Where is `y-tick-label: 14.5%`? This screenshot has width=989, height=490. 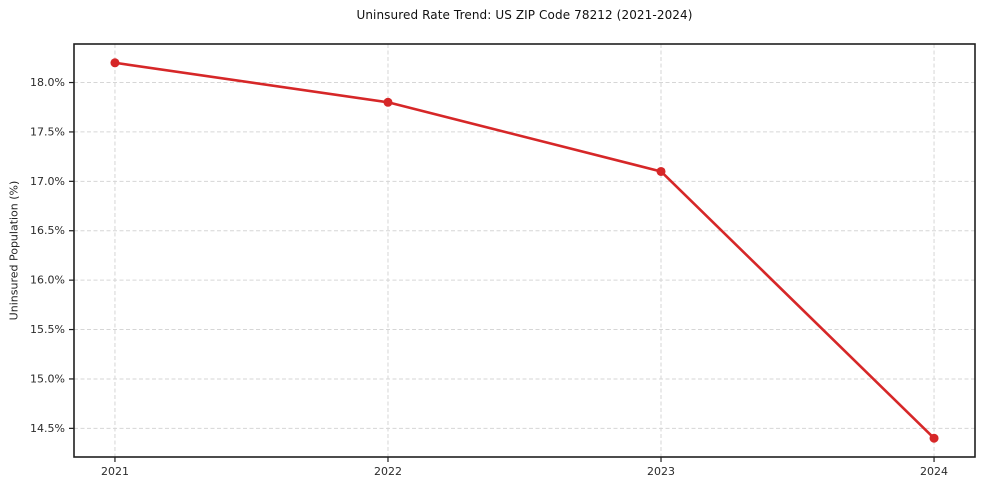 y-tick-label: 14.5% is located at coordinates (47, 428).